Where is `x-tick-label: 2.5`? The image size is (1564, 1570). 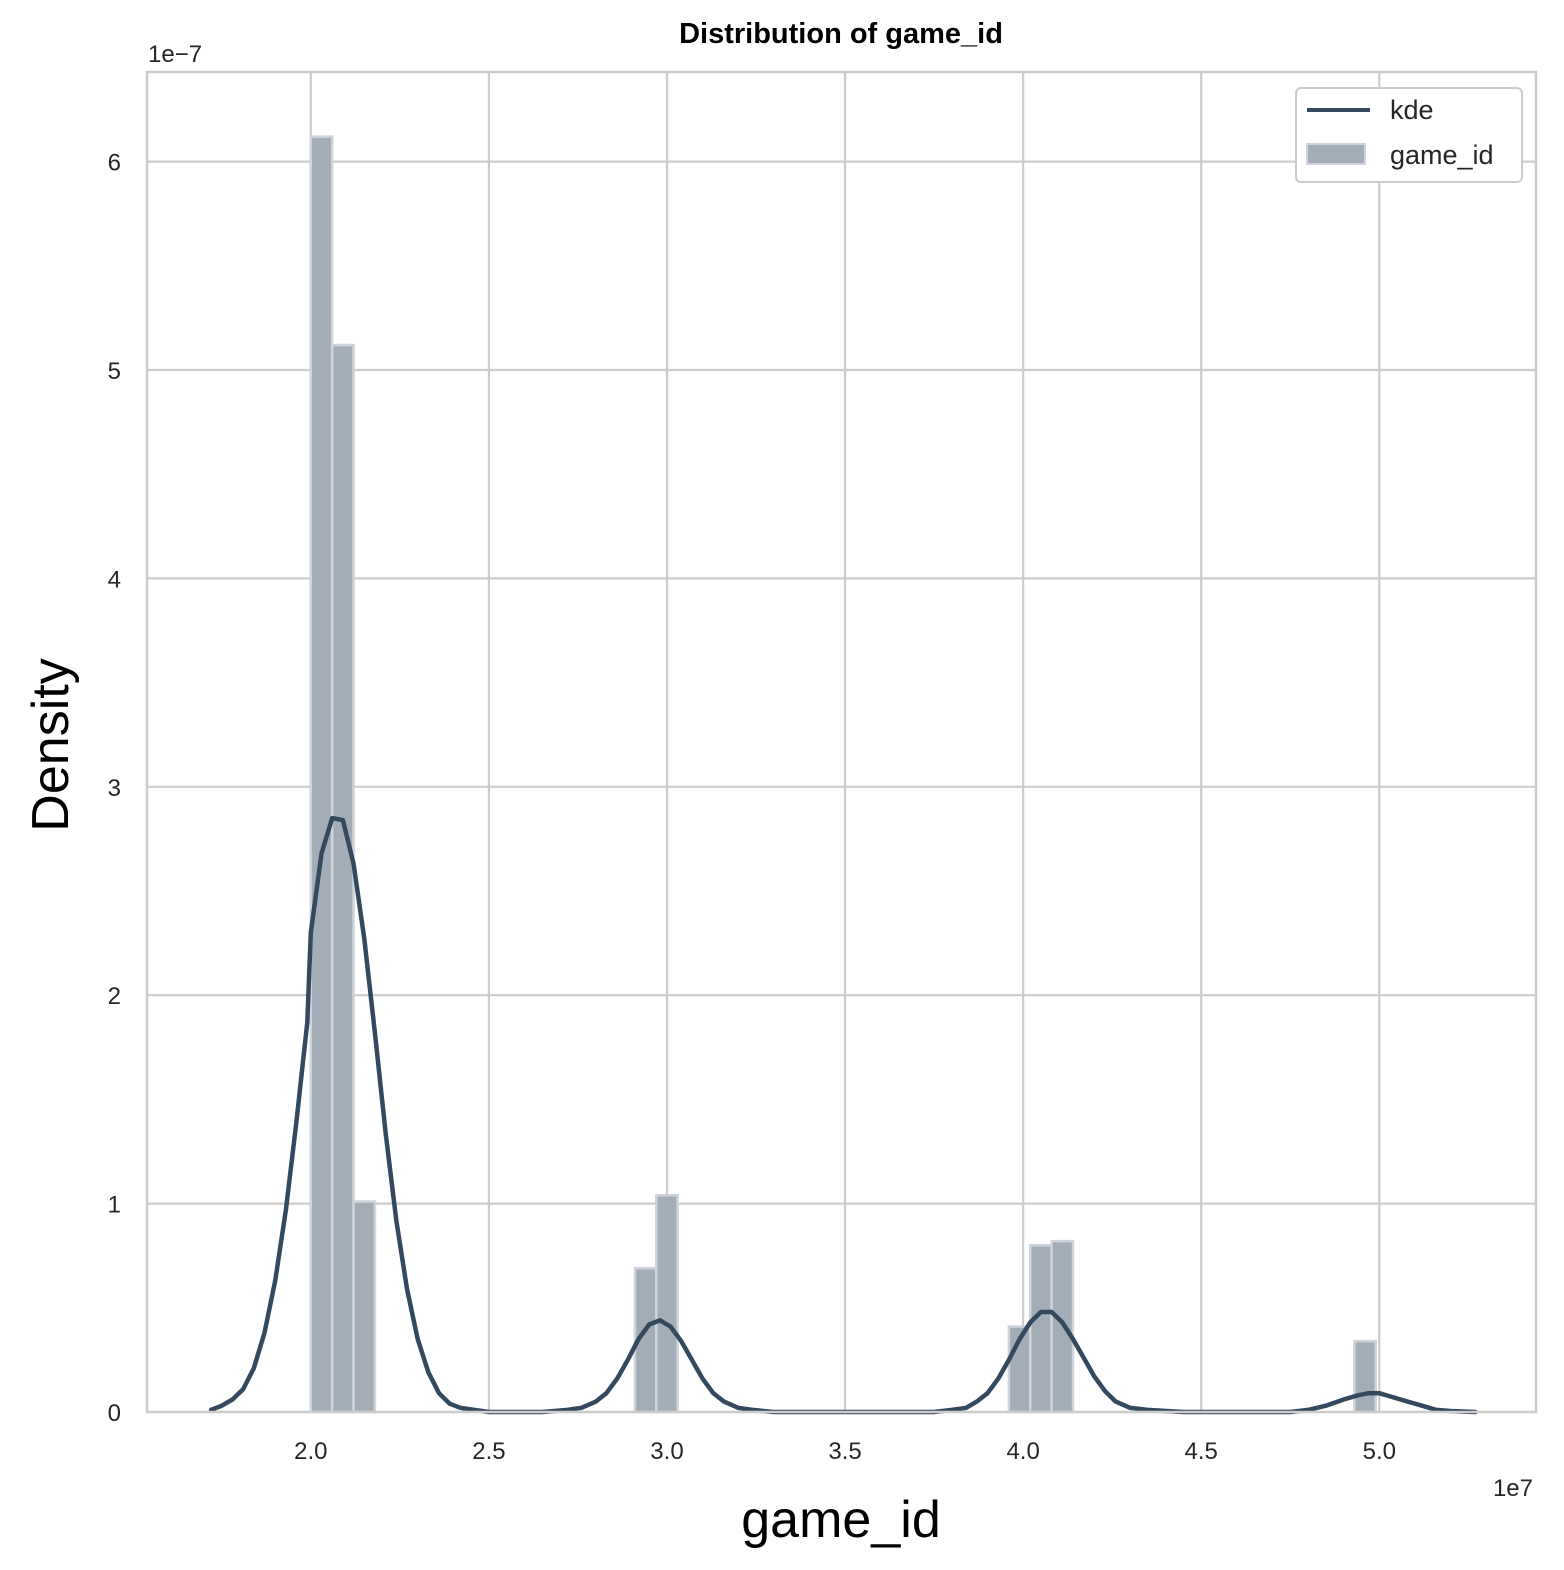 x-tick-label: 2.5 is located at coordinates (488, 1451).